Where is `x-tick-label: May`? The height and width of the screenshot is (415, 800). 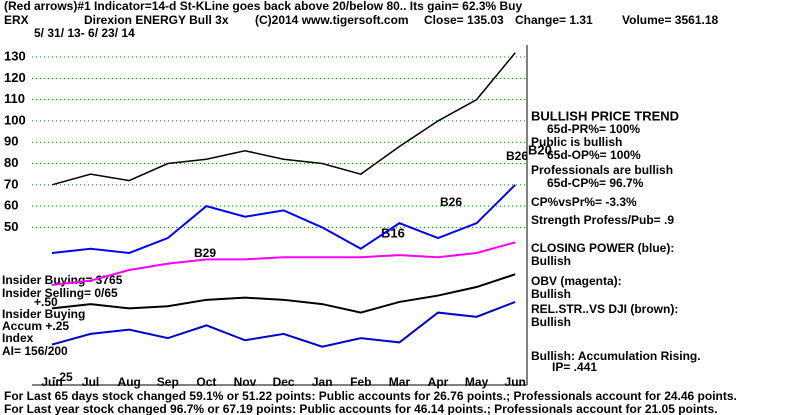 x-tick-label: May is located at coordinates (477, 382).